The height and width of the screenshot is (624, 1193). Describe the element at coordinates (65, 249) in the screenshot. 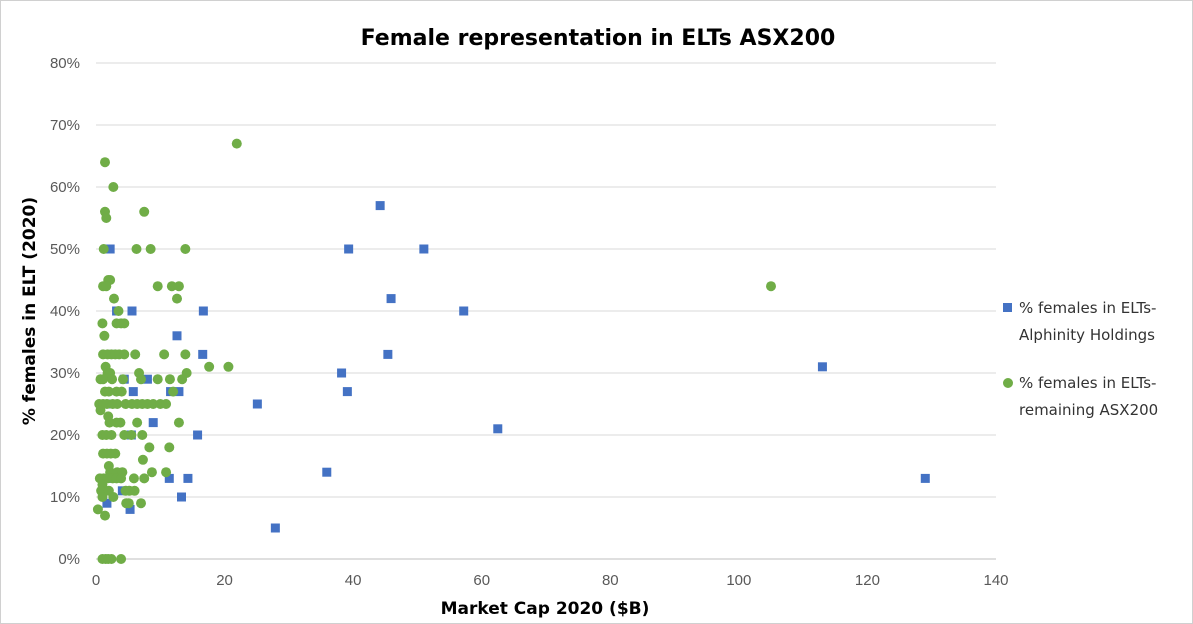

I see `y-tick-label: 50%` at that location.